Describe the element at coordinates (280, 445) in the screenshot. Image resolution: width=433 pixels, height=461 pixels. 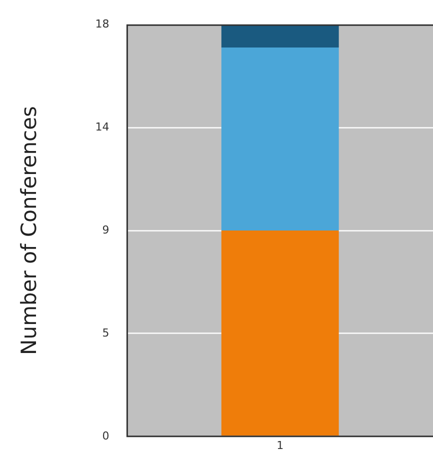
I see `x-tick-label: 1` at that location.